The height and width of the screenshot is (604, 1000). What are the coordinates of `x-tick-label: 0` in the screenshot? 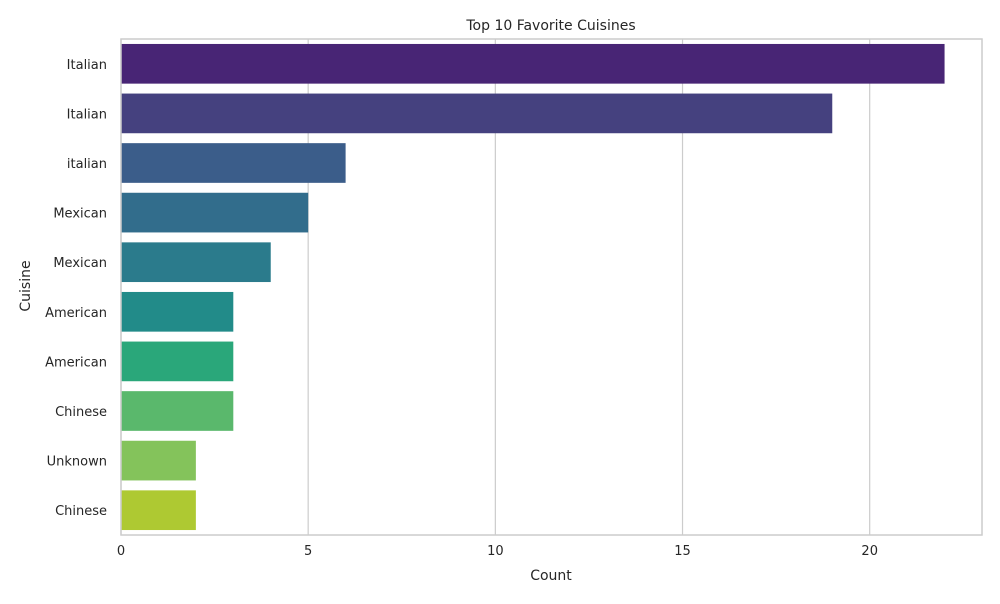 It's located at (121, 551).